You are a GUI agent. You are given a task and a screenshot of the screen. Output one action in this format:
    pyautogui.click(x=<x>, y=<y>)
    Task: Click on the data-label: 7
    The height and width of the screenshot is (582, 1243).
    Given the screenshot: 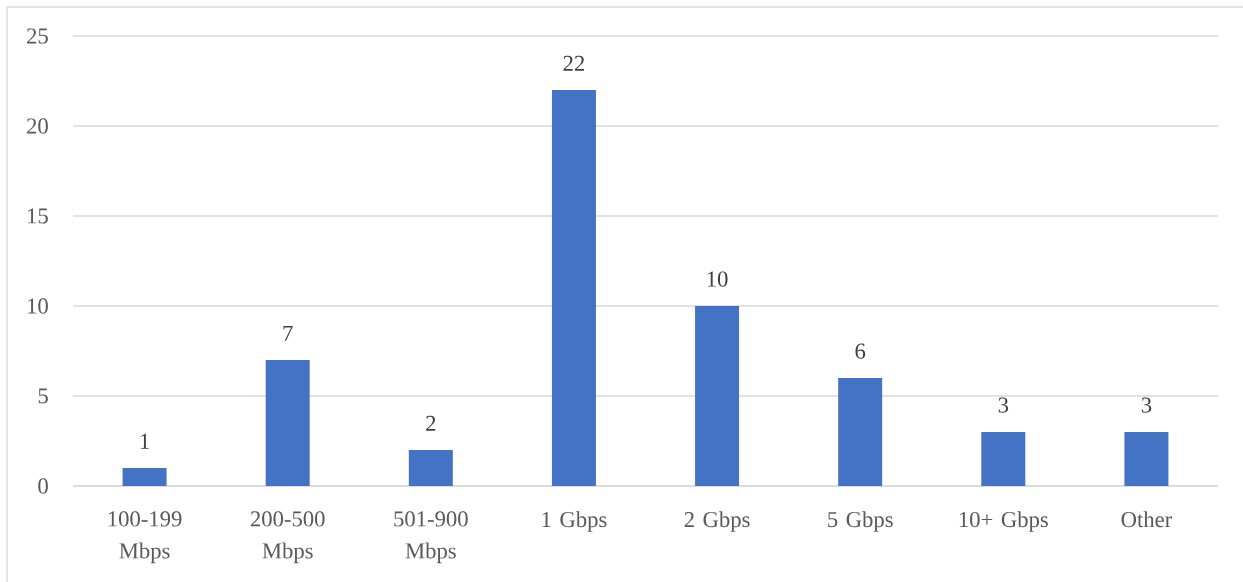 What is the action you would take?
    pyautogui.click(x=288, y=333)
    